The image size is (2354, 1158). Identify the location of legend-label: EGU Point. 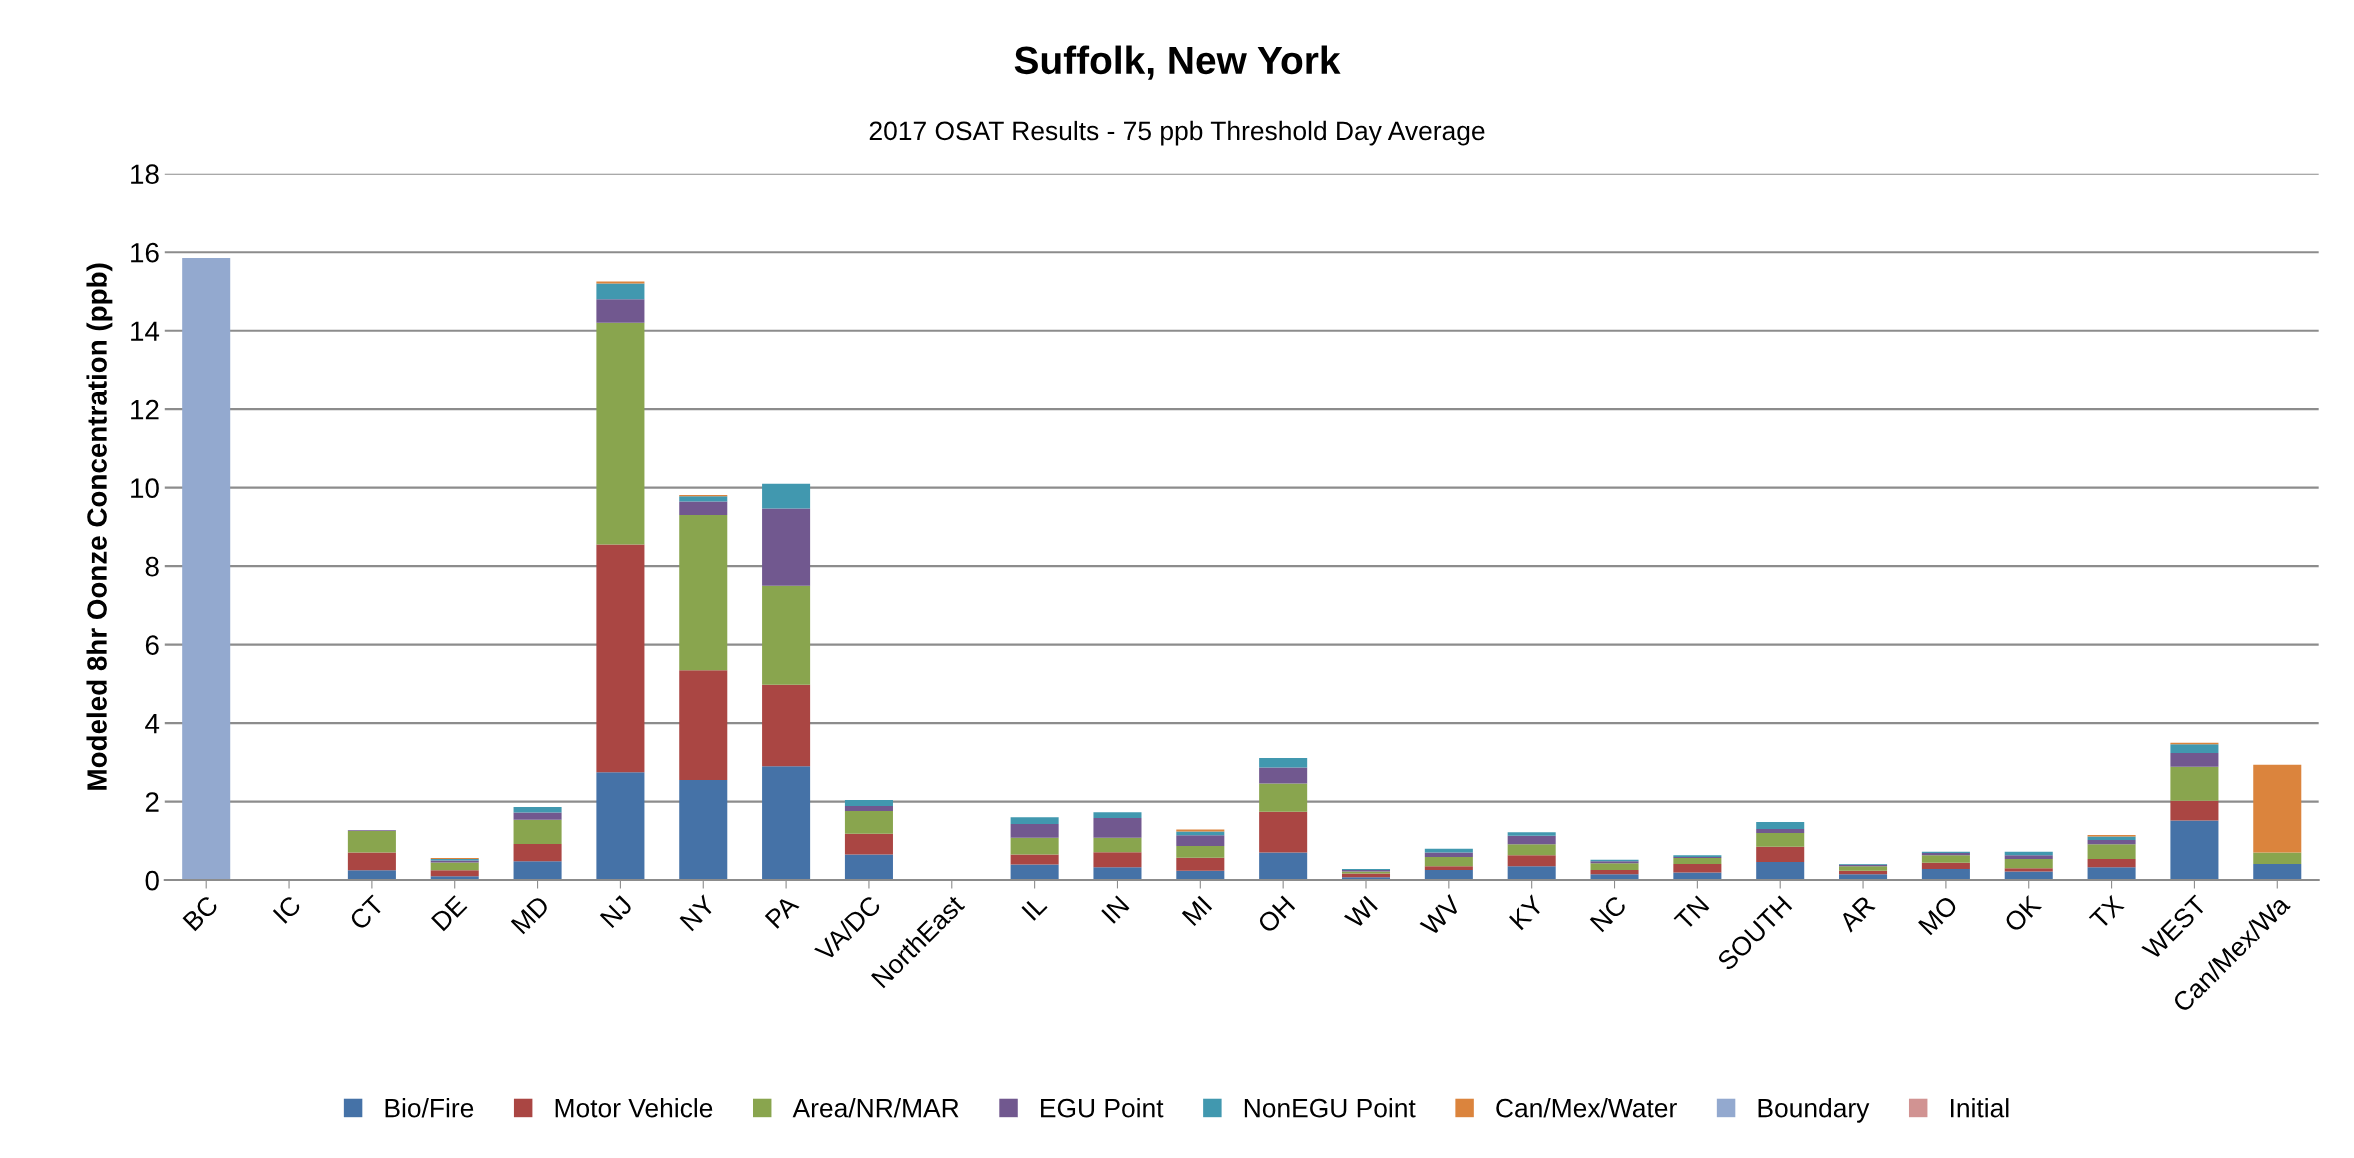
(1102, 1108).